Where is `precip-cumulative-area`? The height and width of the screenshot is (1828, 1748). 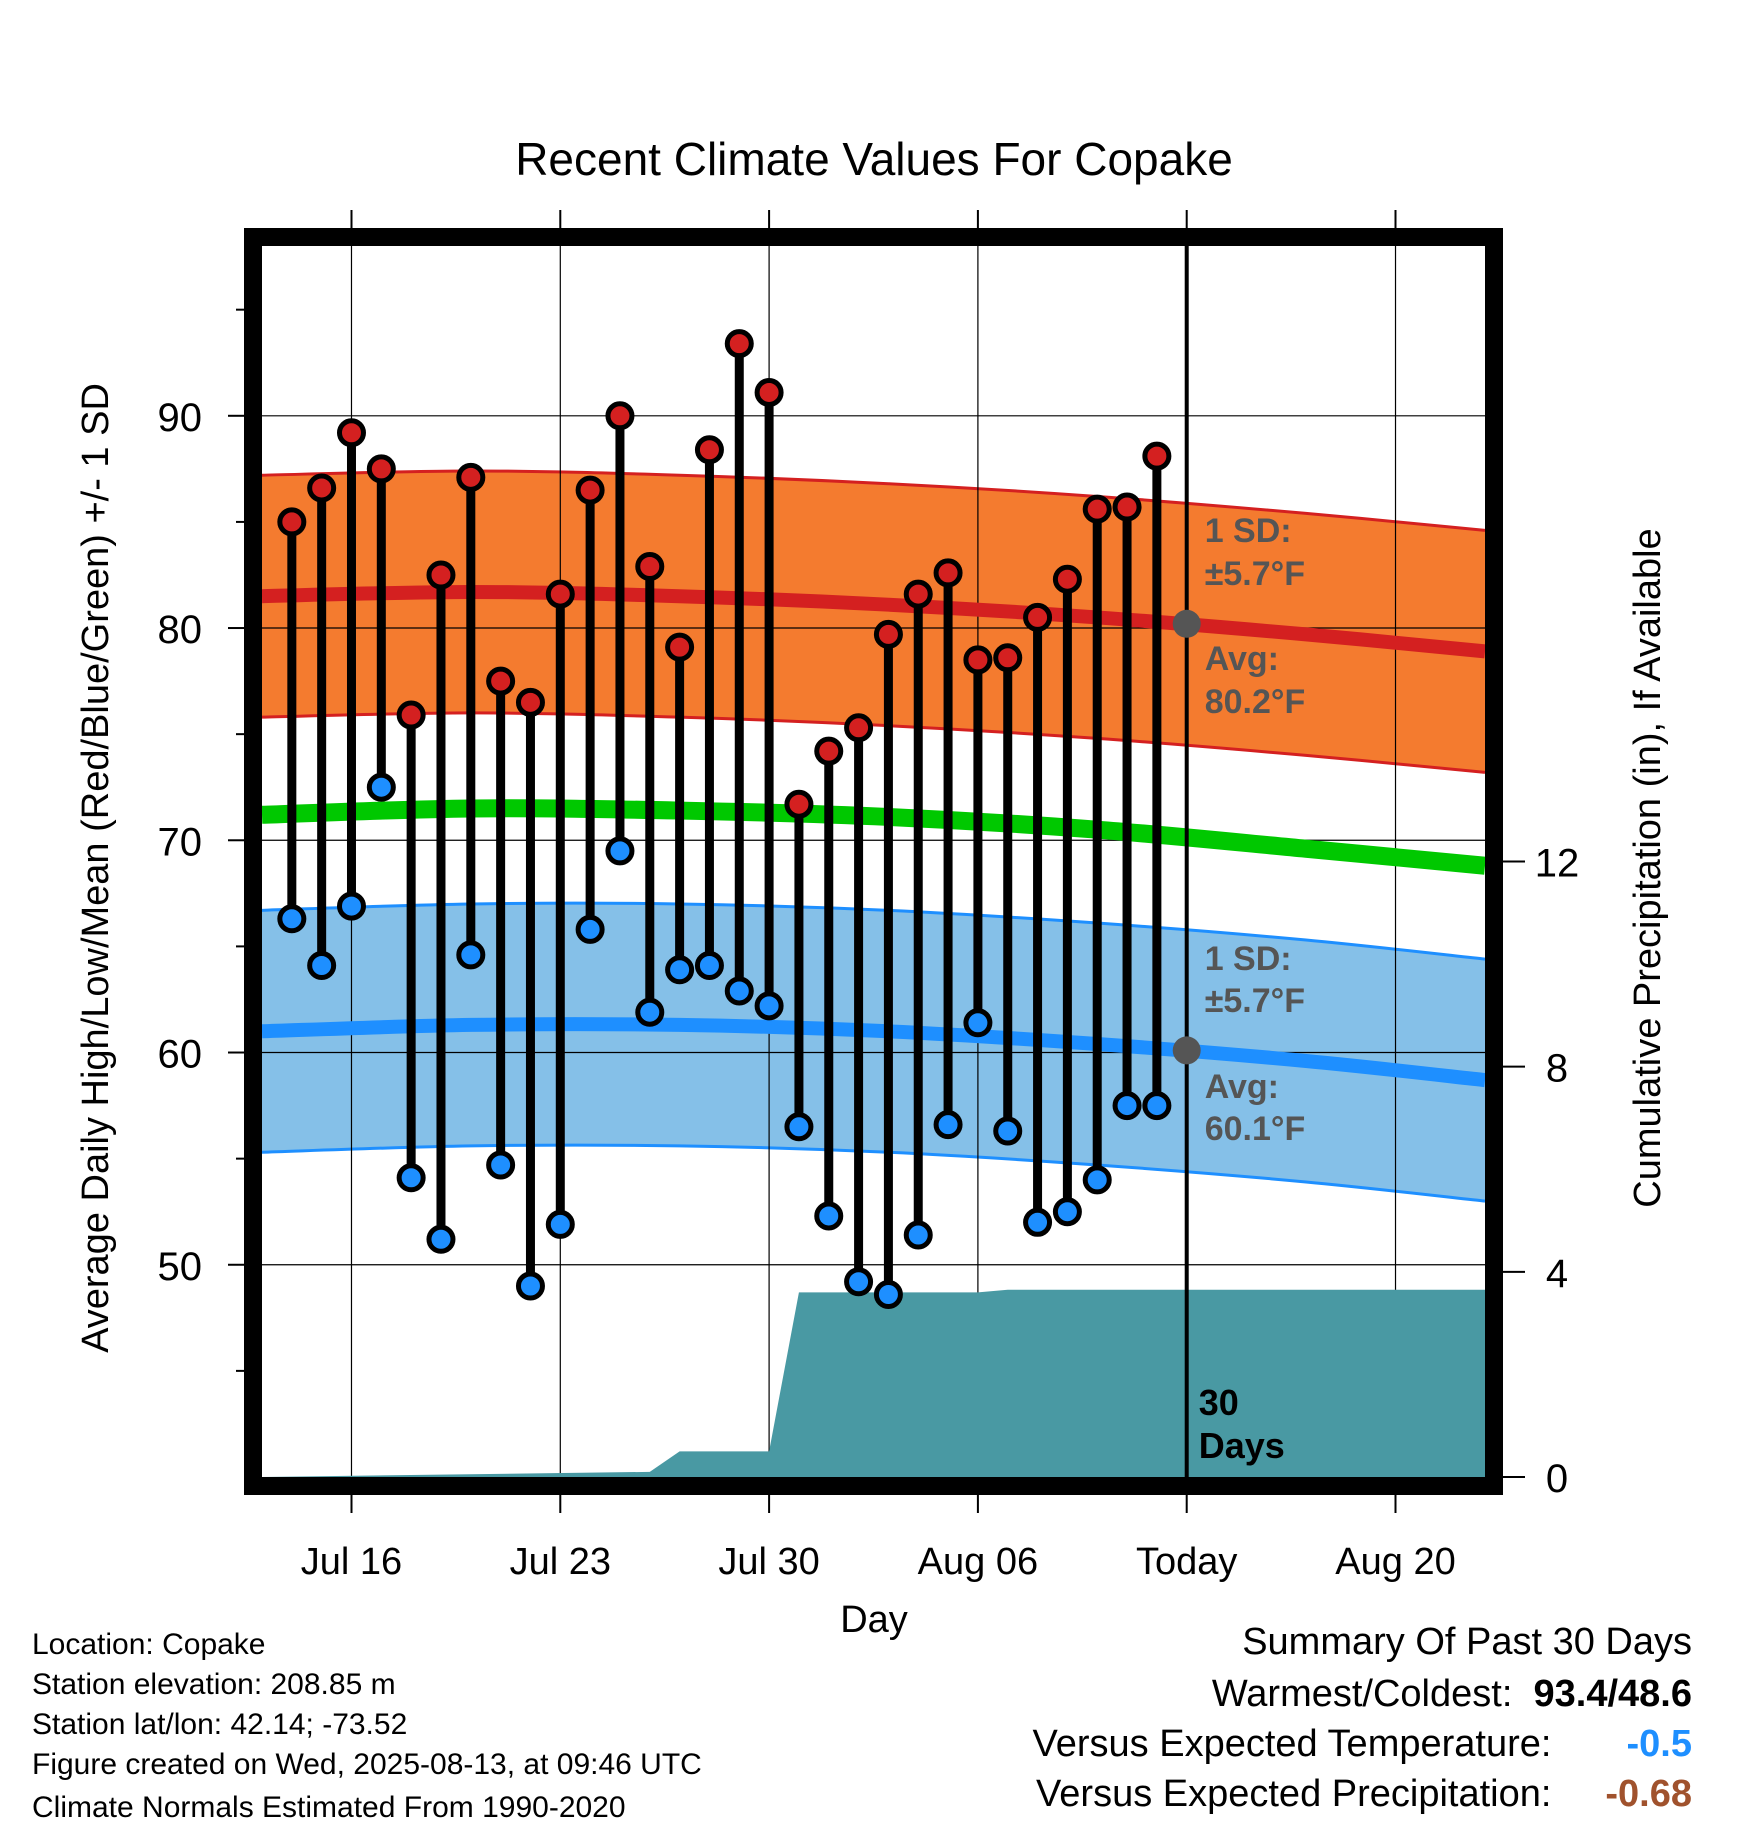 precip-cumulative-area is located at coordinates (873, 1383).